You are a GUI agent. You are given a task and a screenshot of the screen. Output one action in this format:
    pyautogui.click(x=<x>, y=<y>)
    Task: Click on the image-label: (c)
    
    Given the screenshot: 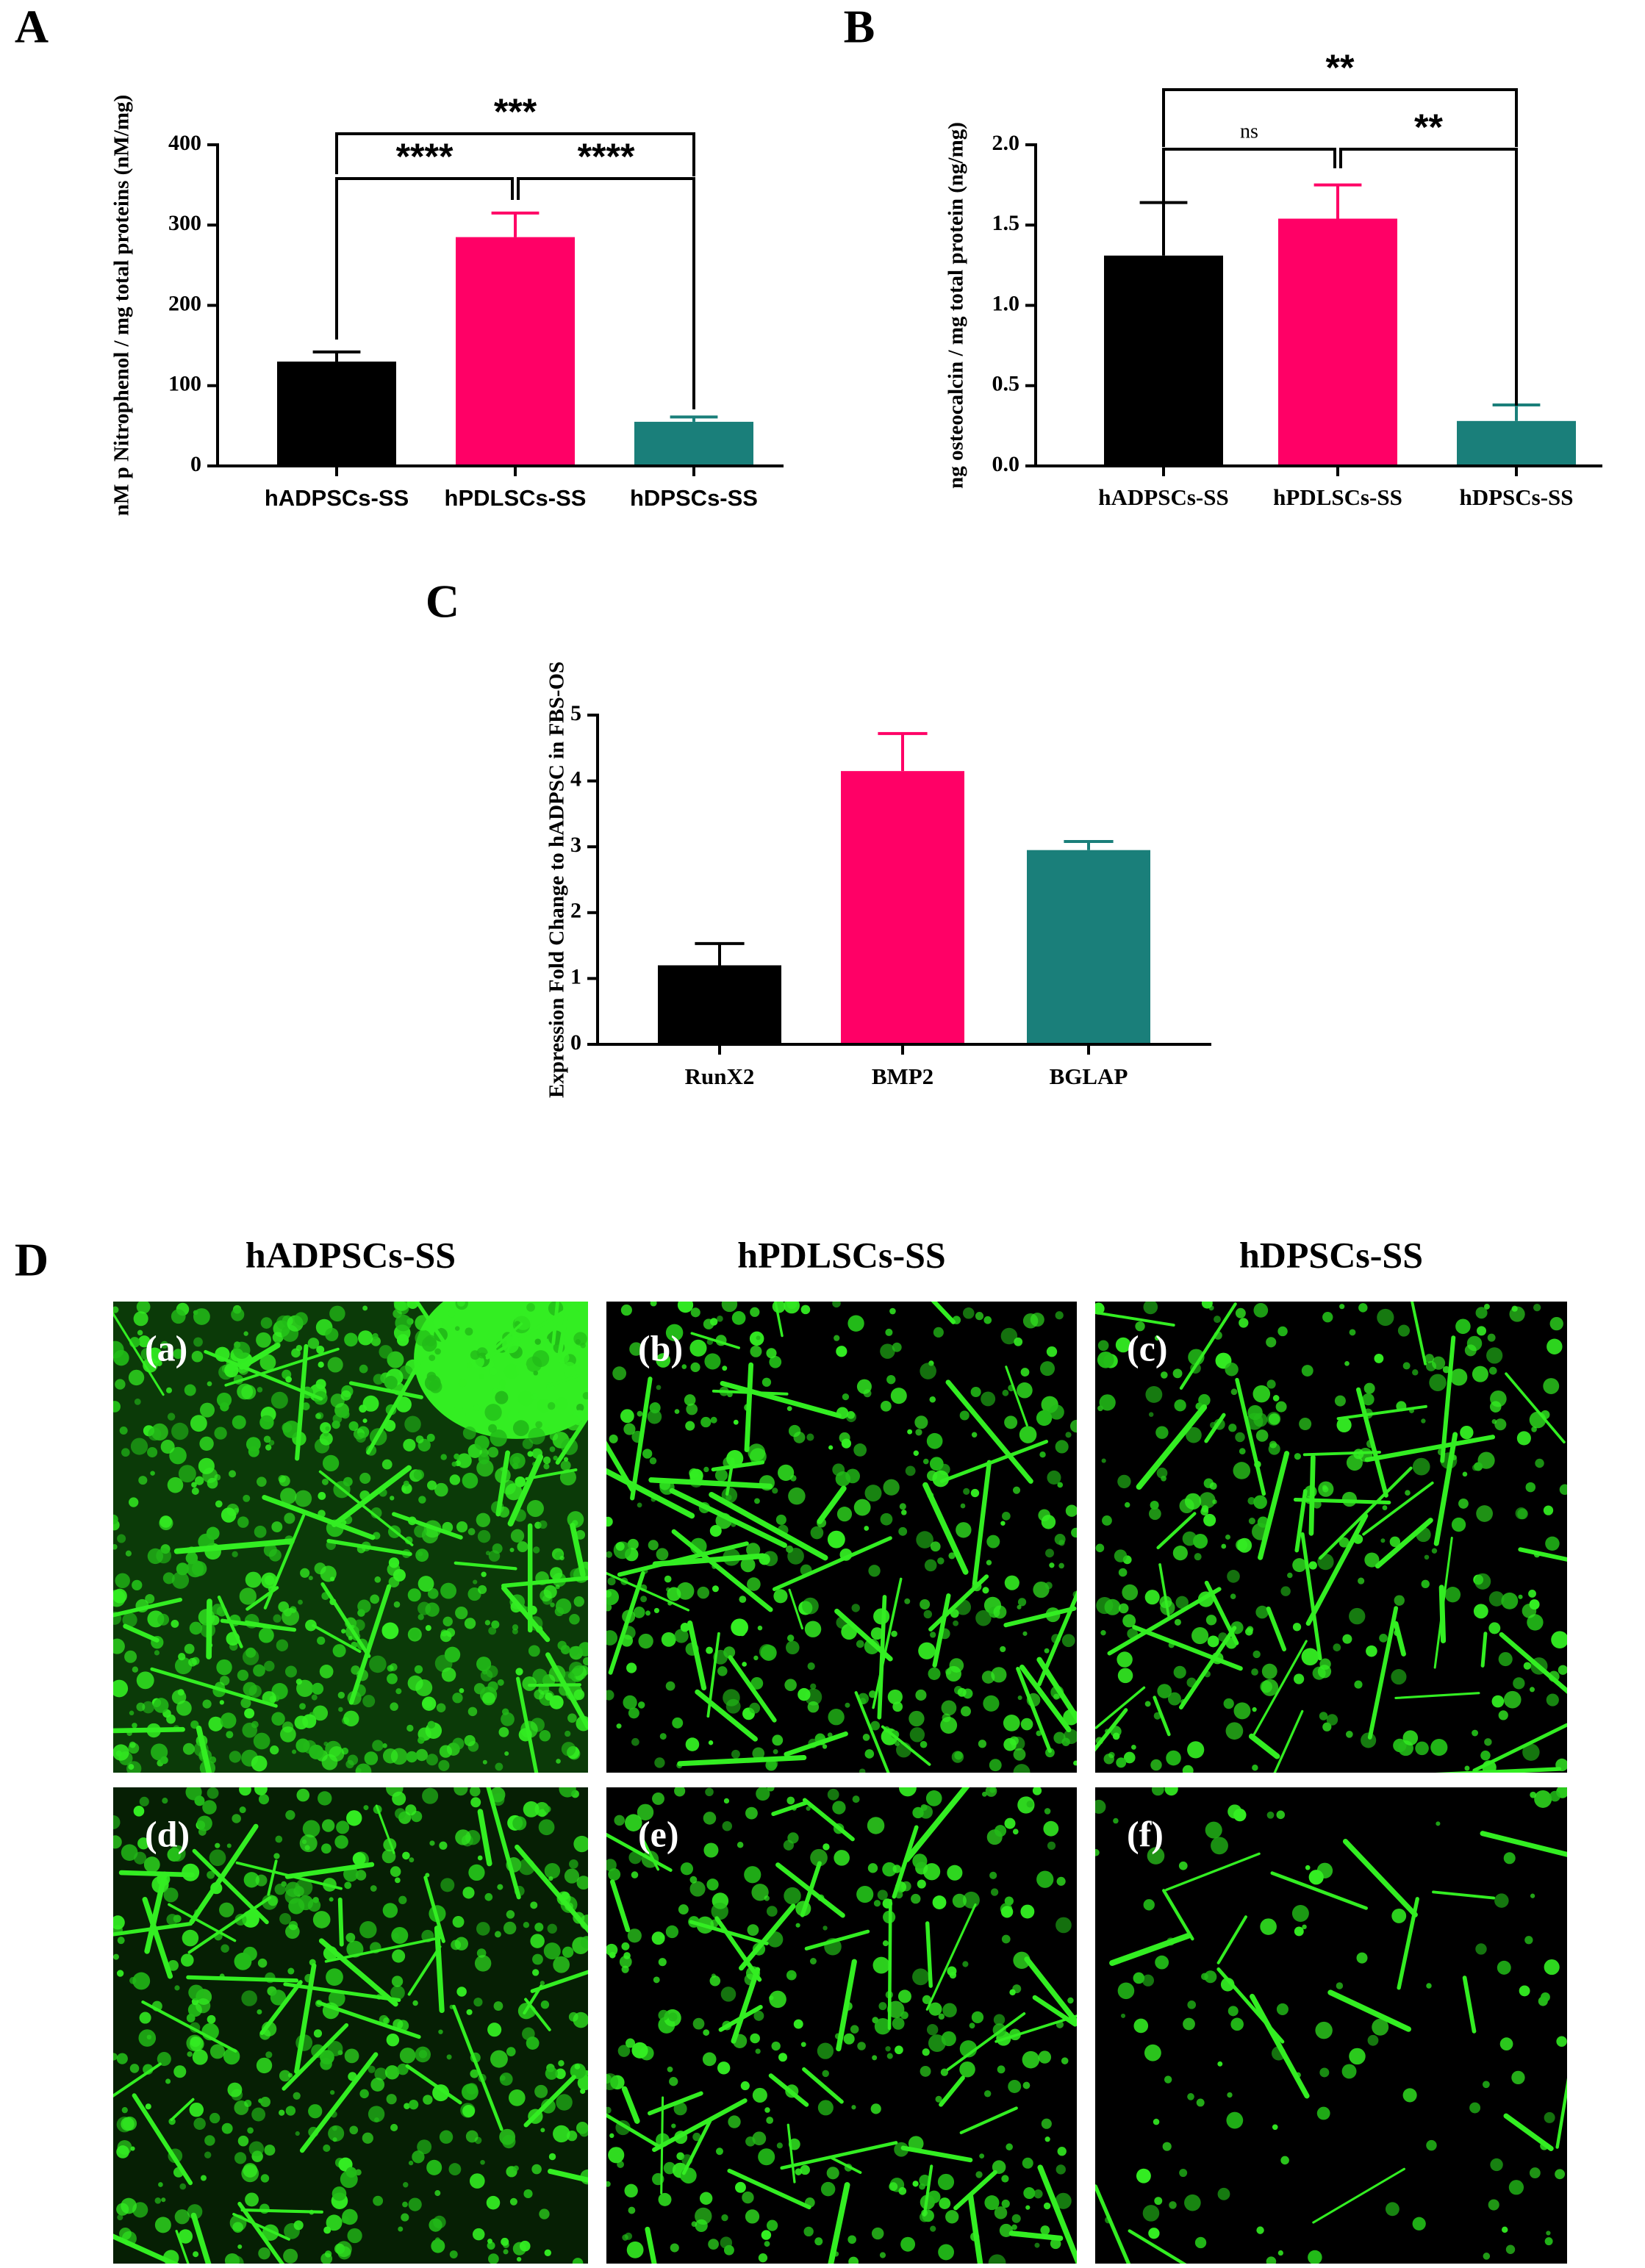 What is the action you would take?
    pyautogui.click(x=1147, y=1347)
    